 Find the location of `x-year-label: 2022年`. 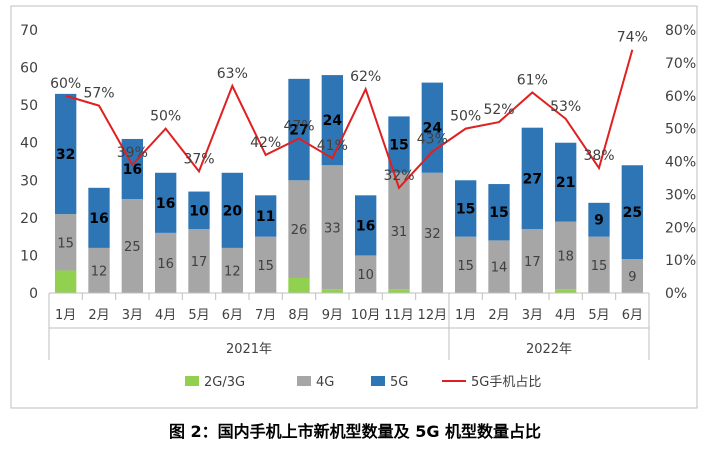

x-year-label: 2022年 is located at coordinates (549, 349).